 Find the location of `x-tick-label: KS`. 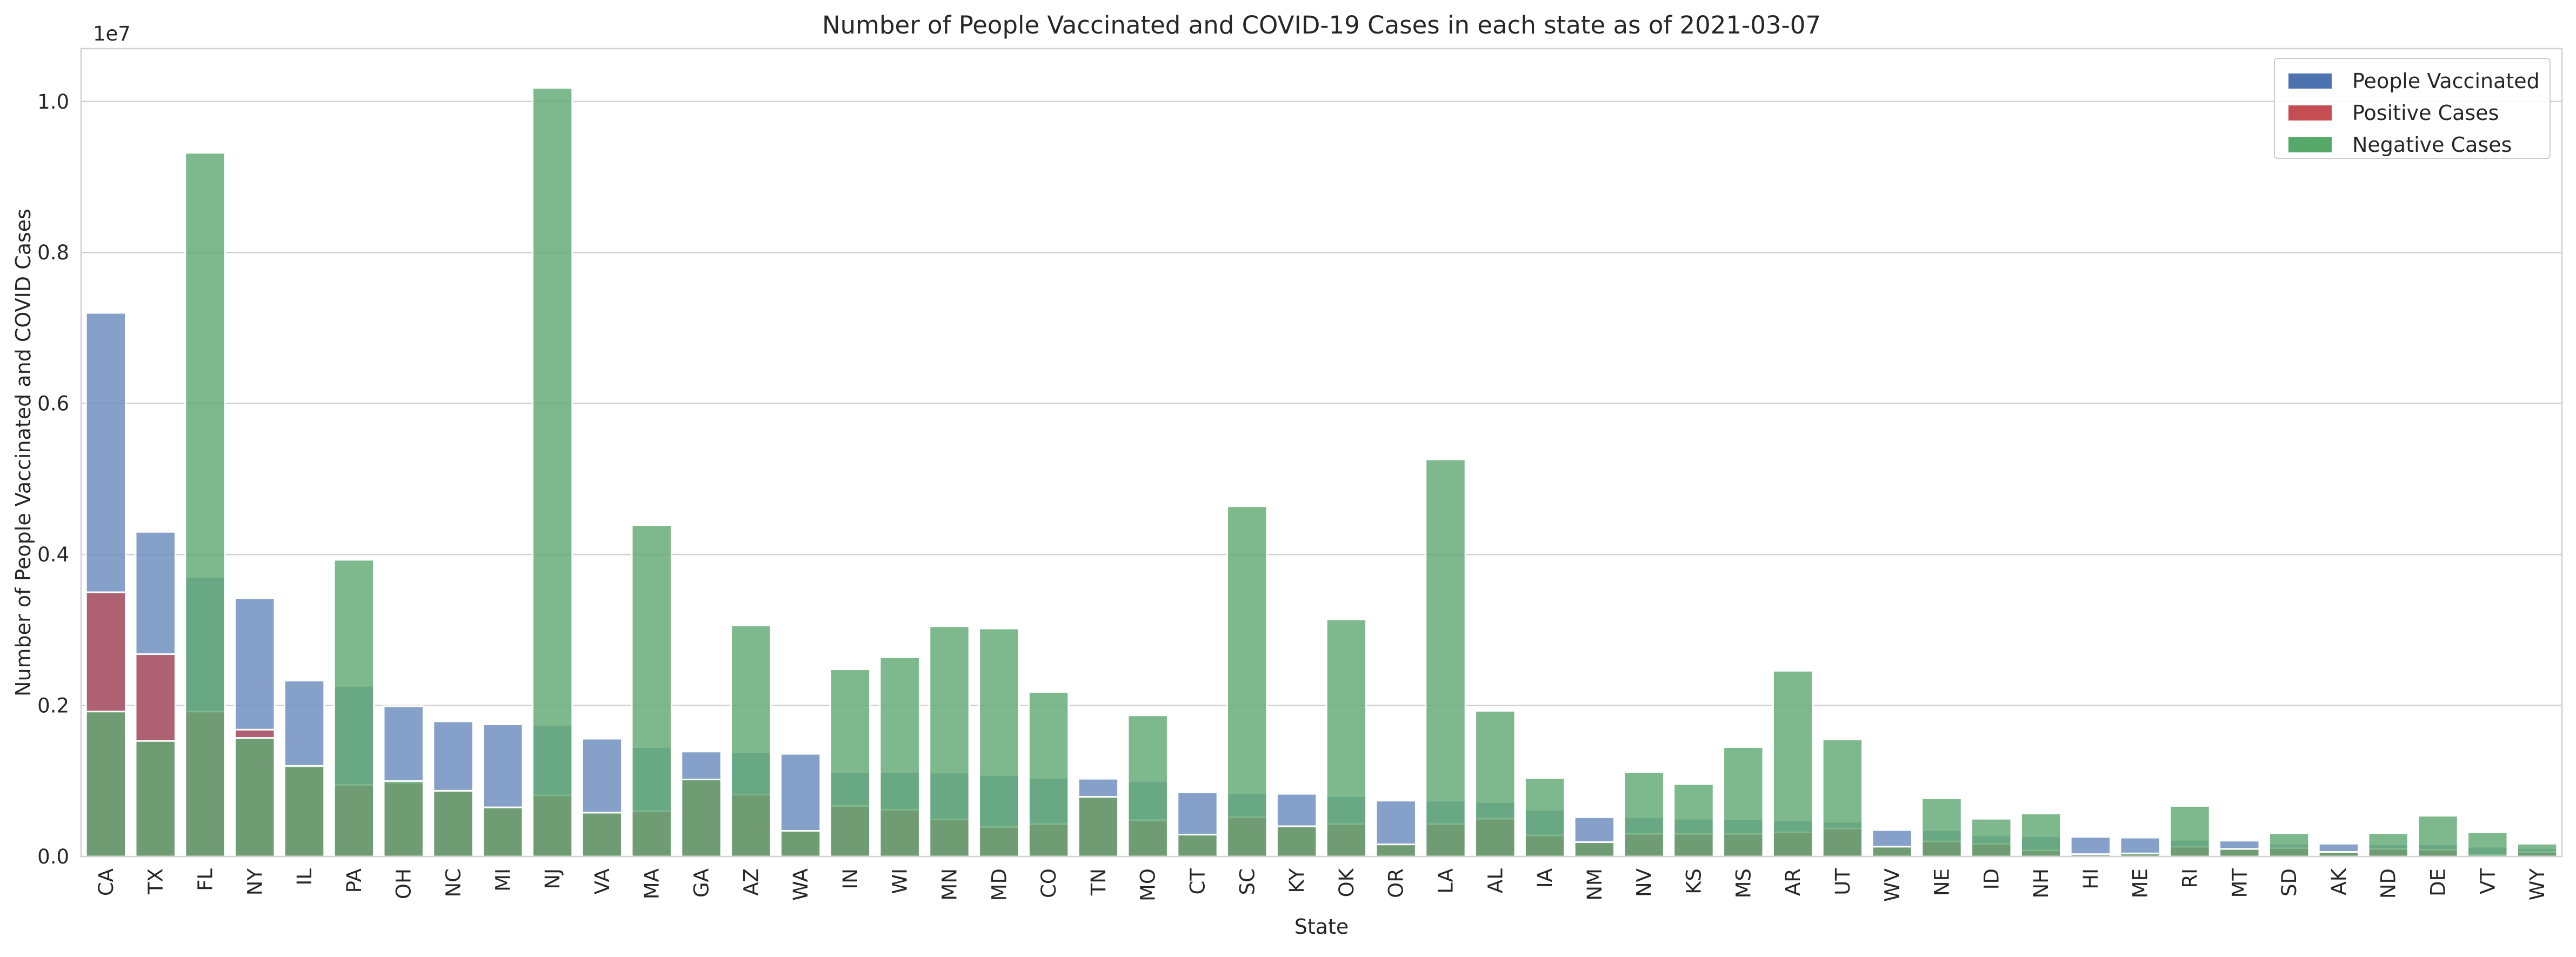

x-tick-label: KS is located at coordinates (1694, 881).